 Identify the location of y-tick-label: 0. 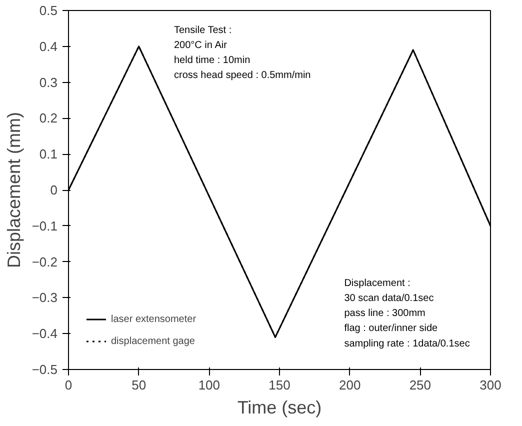
(54, 190).